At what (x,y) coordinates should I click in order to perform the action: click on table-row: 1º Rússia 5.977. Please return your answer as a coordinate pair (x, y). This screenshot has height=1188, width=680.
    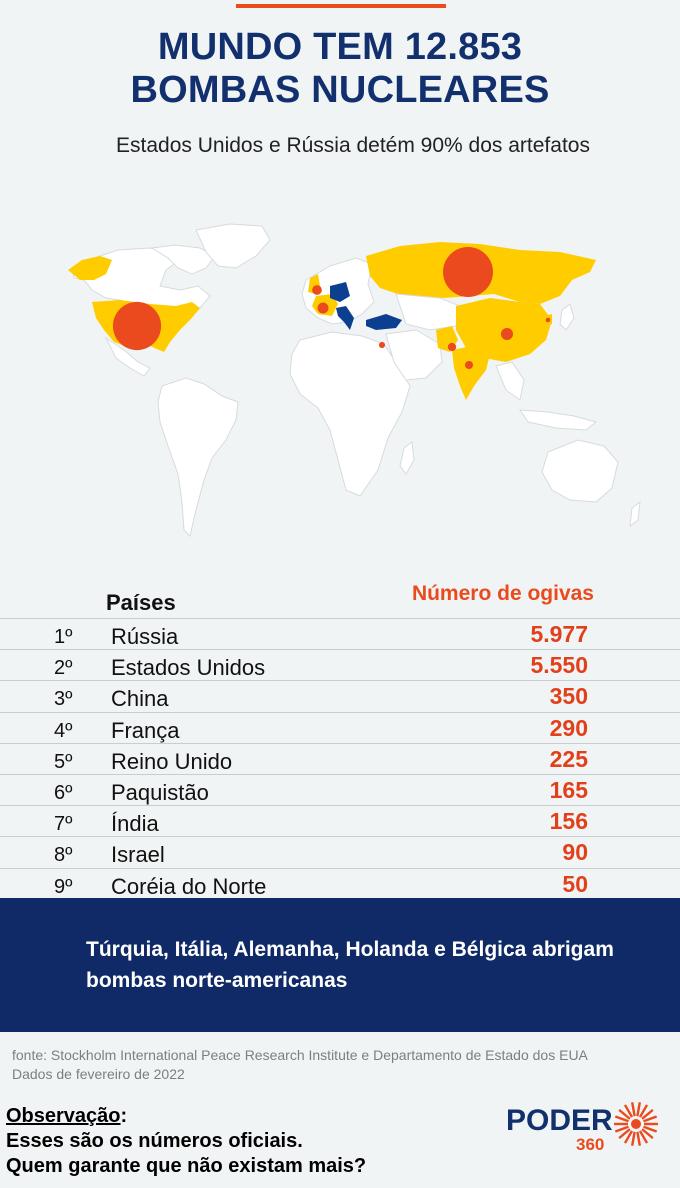
    Looking at the image, I should click on (340, 633).